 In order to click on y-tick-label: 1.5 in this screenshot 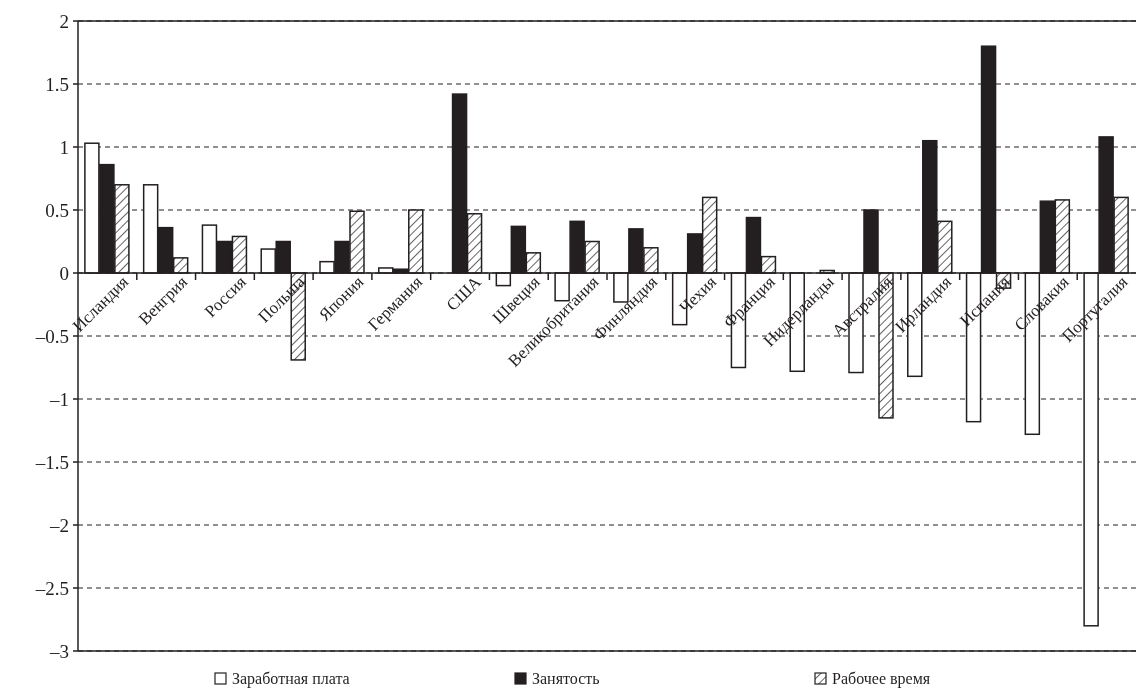, I will do `click(57, 84)`.